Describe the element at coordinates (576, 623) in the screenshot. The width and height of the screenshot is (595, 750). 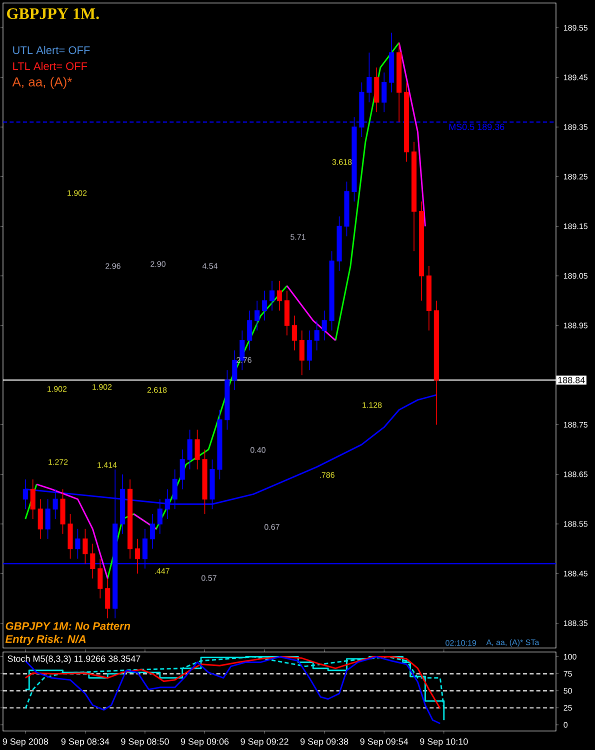
I see `y-tick-label: 188.35` at that location.